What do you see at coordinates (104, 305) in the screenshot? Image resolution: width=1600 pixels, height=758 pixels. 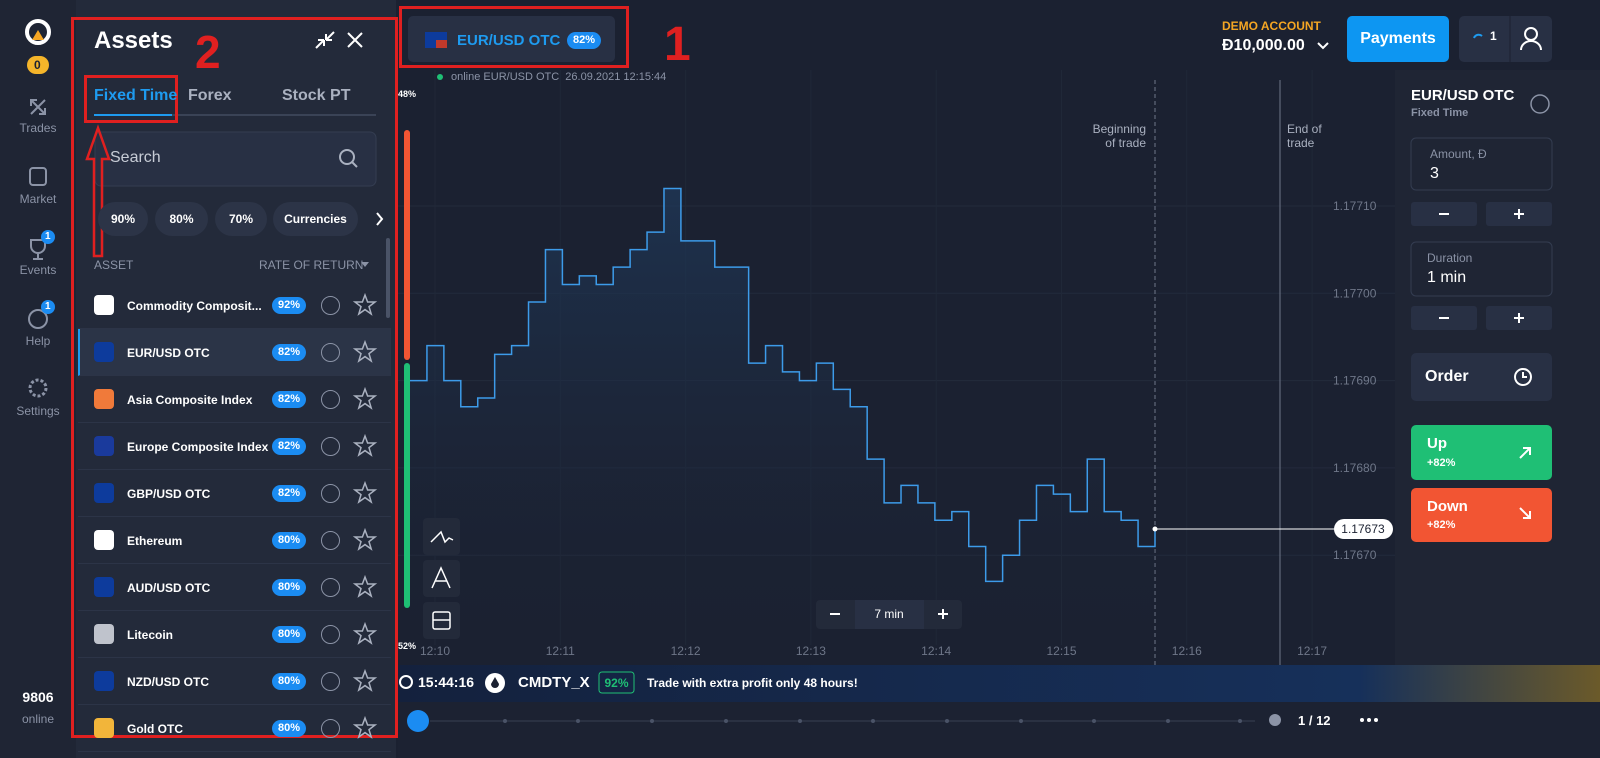 I see `asset-icon` at bounding box center [104, 305].